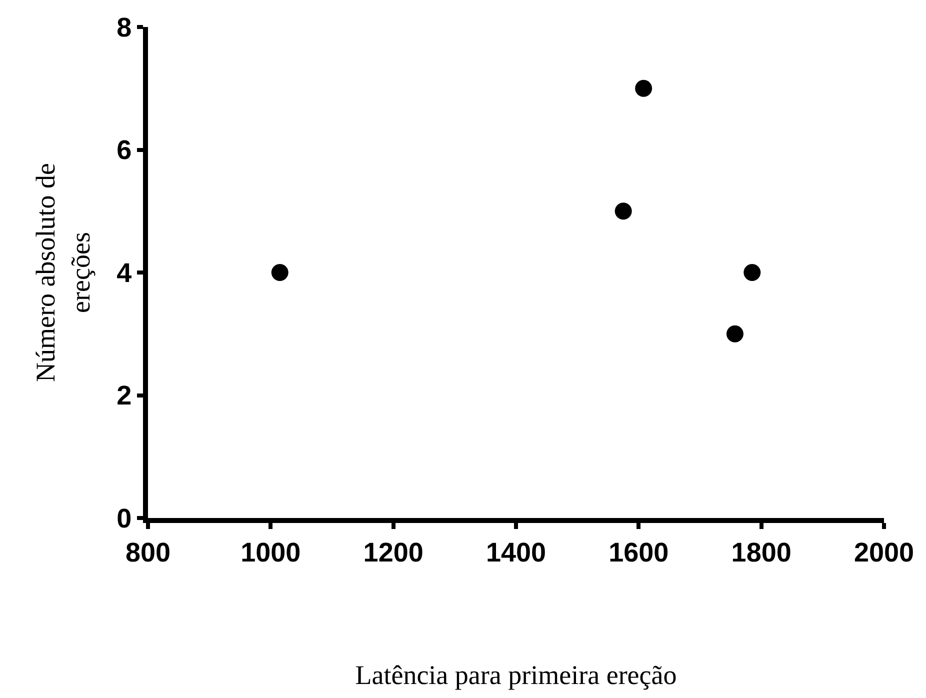 The image size is (926, 698). Describe the element at coordinates (638, 552) in the screenshot. I see `x-tick-label: 1600` at that location.